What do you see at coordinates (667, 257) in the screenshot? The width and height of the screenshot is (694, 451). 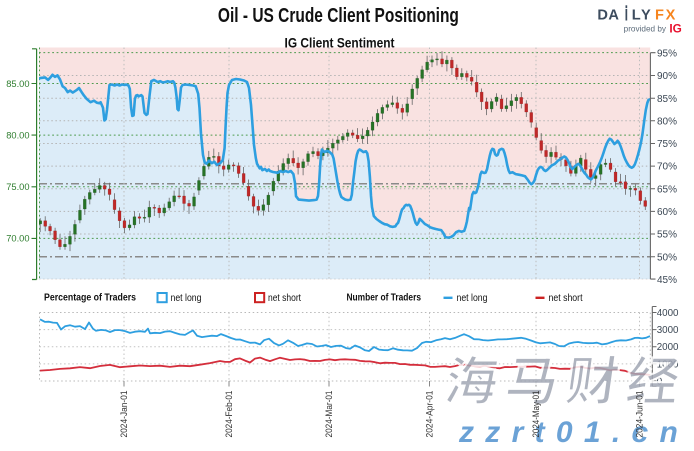 I see `svg-text: 50%` at bounding box center [667, 257].